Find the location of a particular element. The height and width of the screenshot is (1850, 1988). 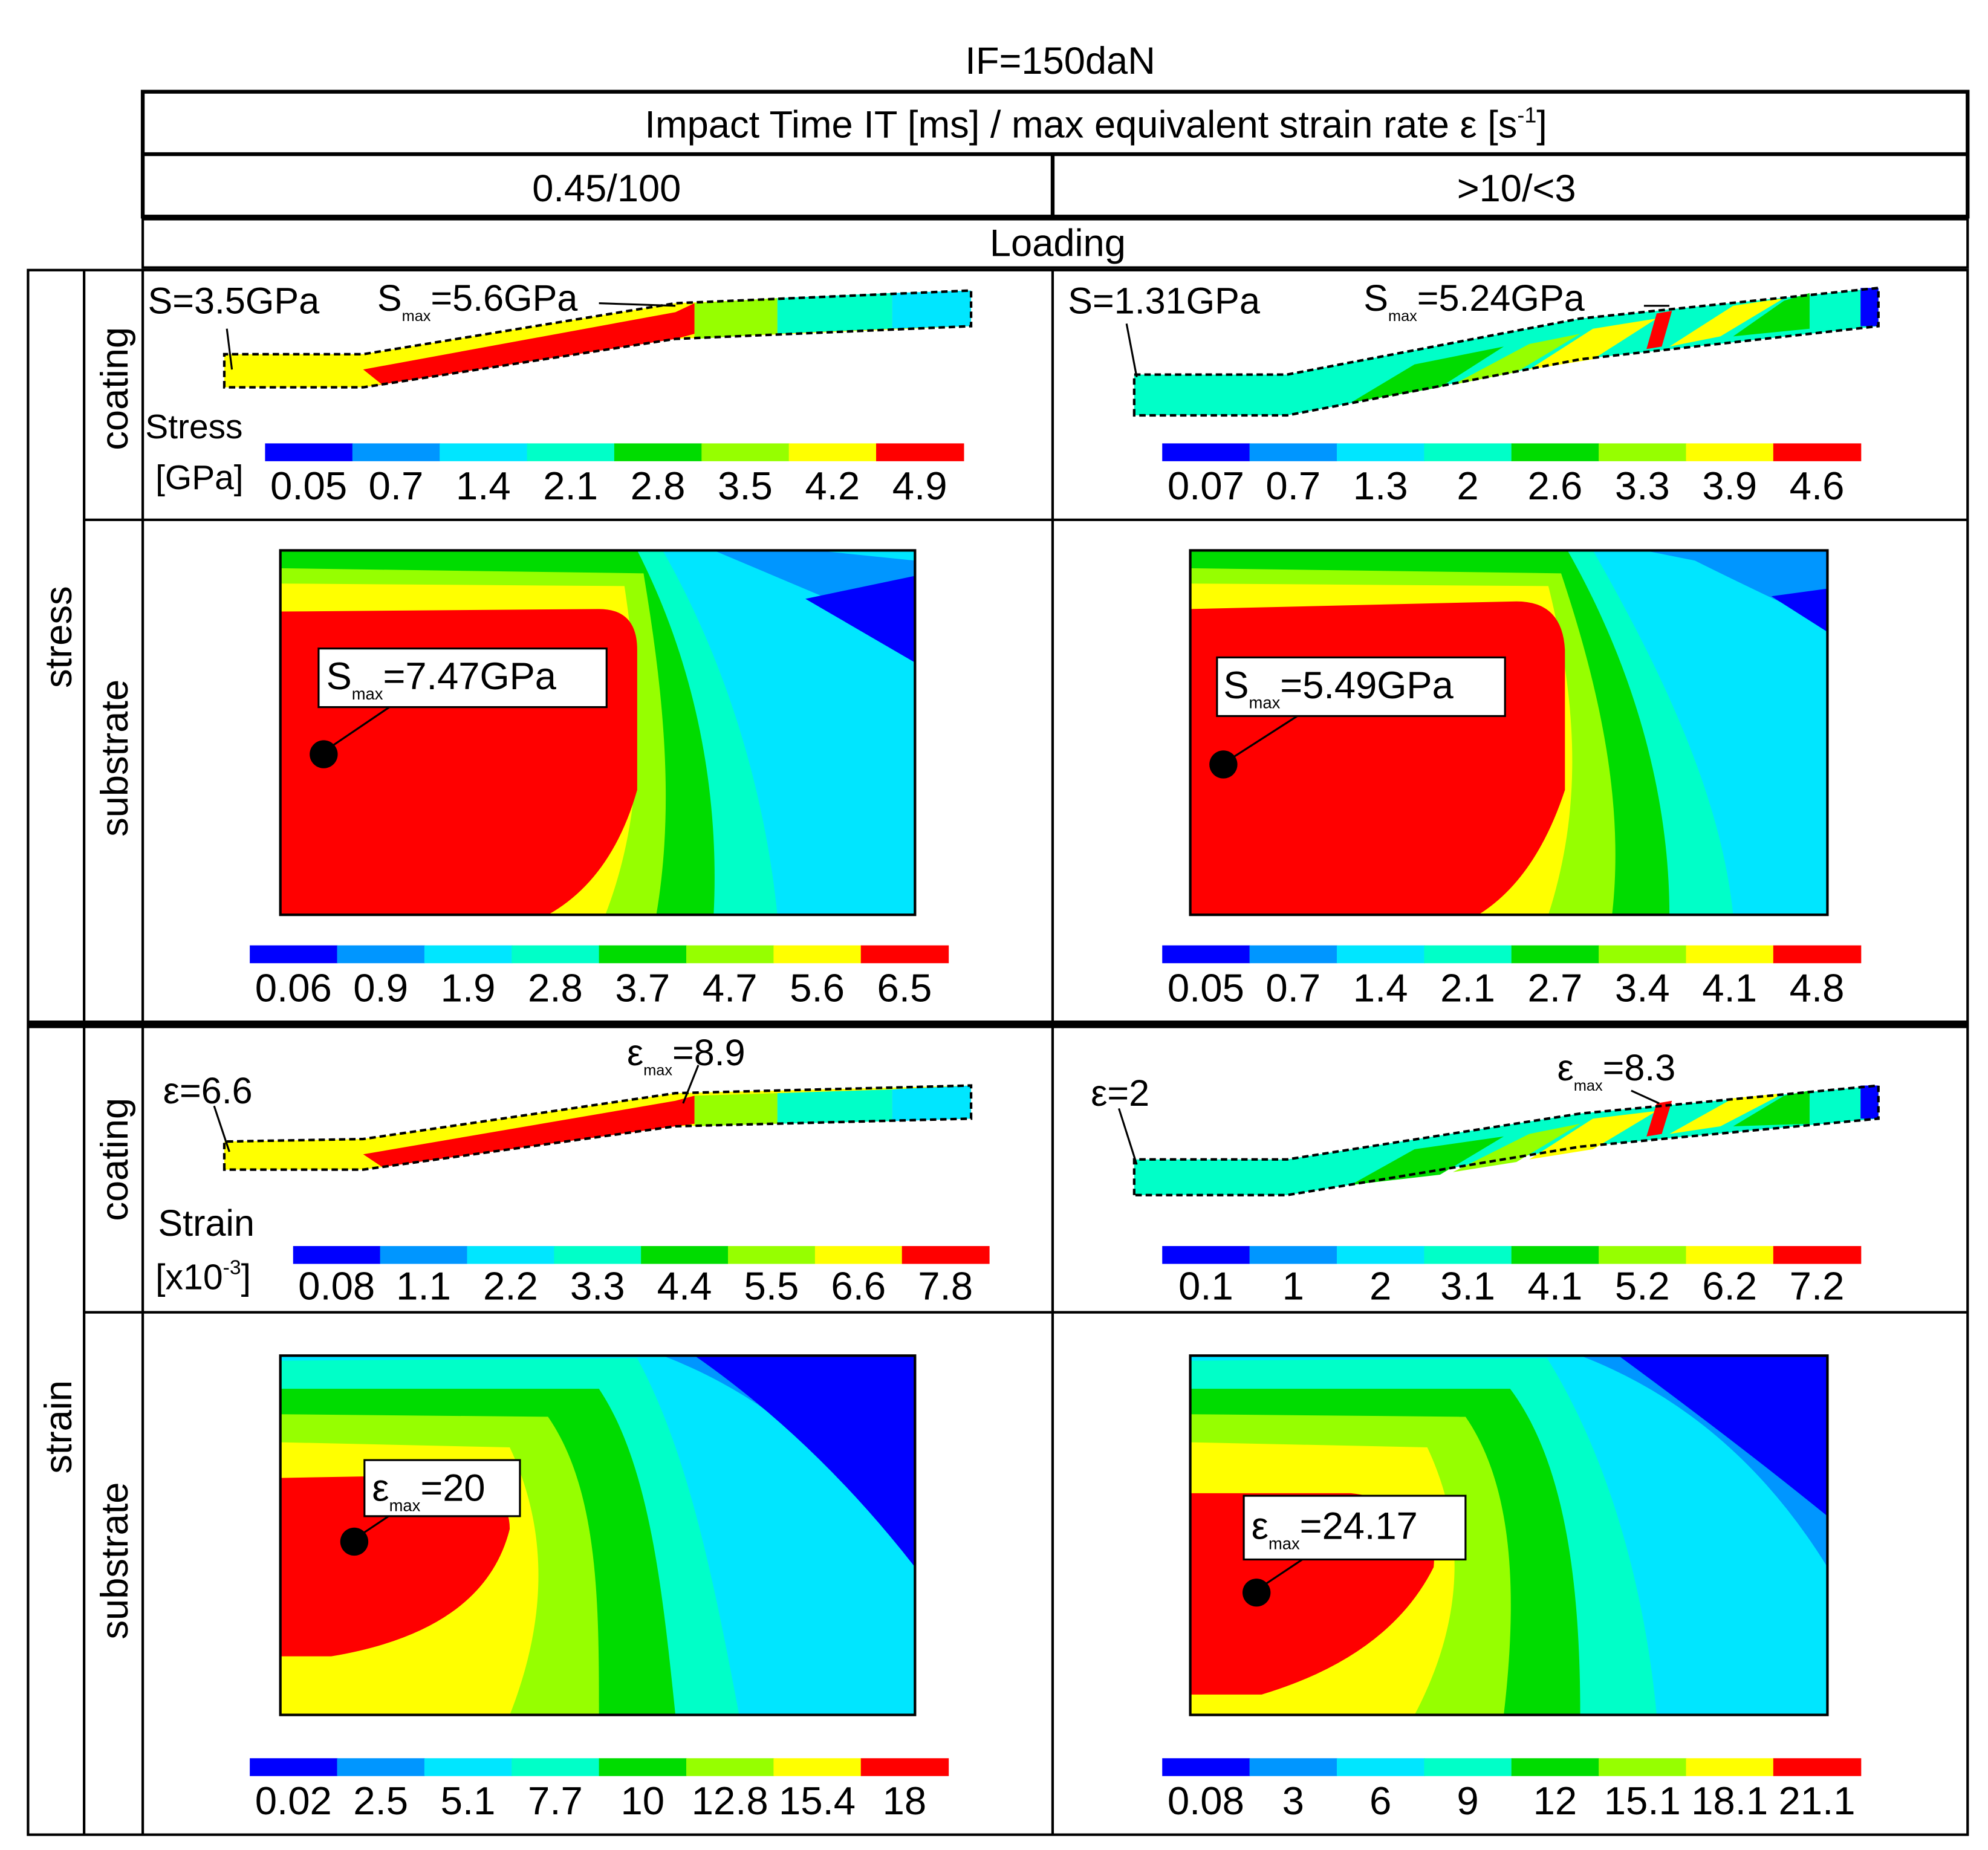

panel-strain-coating-left: ε=6.6 εmax=8.9 0.08 1.1 2.2 3.3 4.4 5.5 6.6 7.8 is located at coordinates (576, 1170).